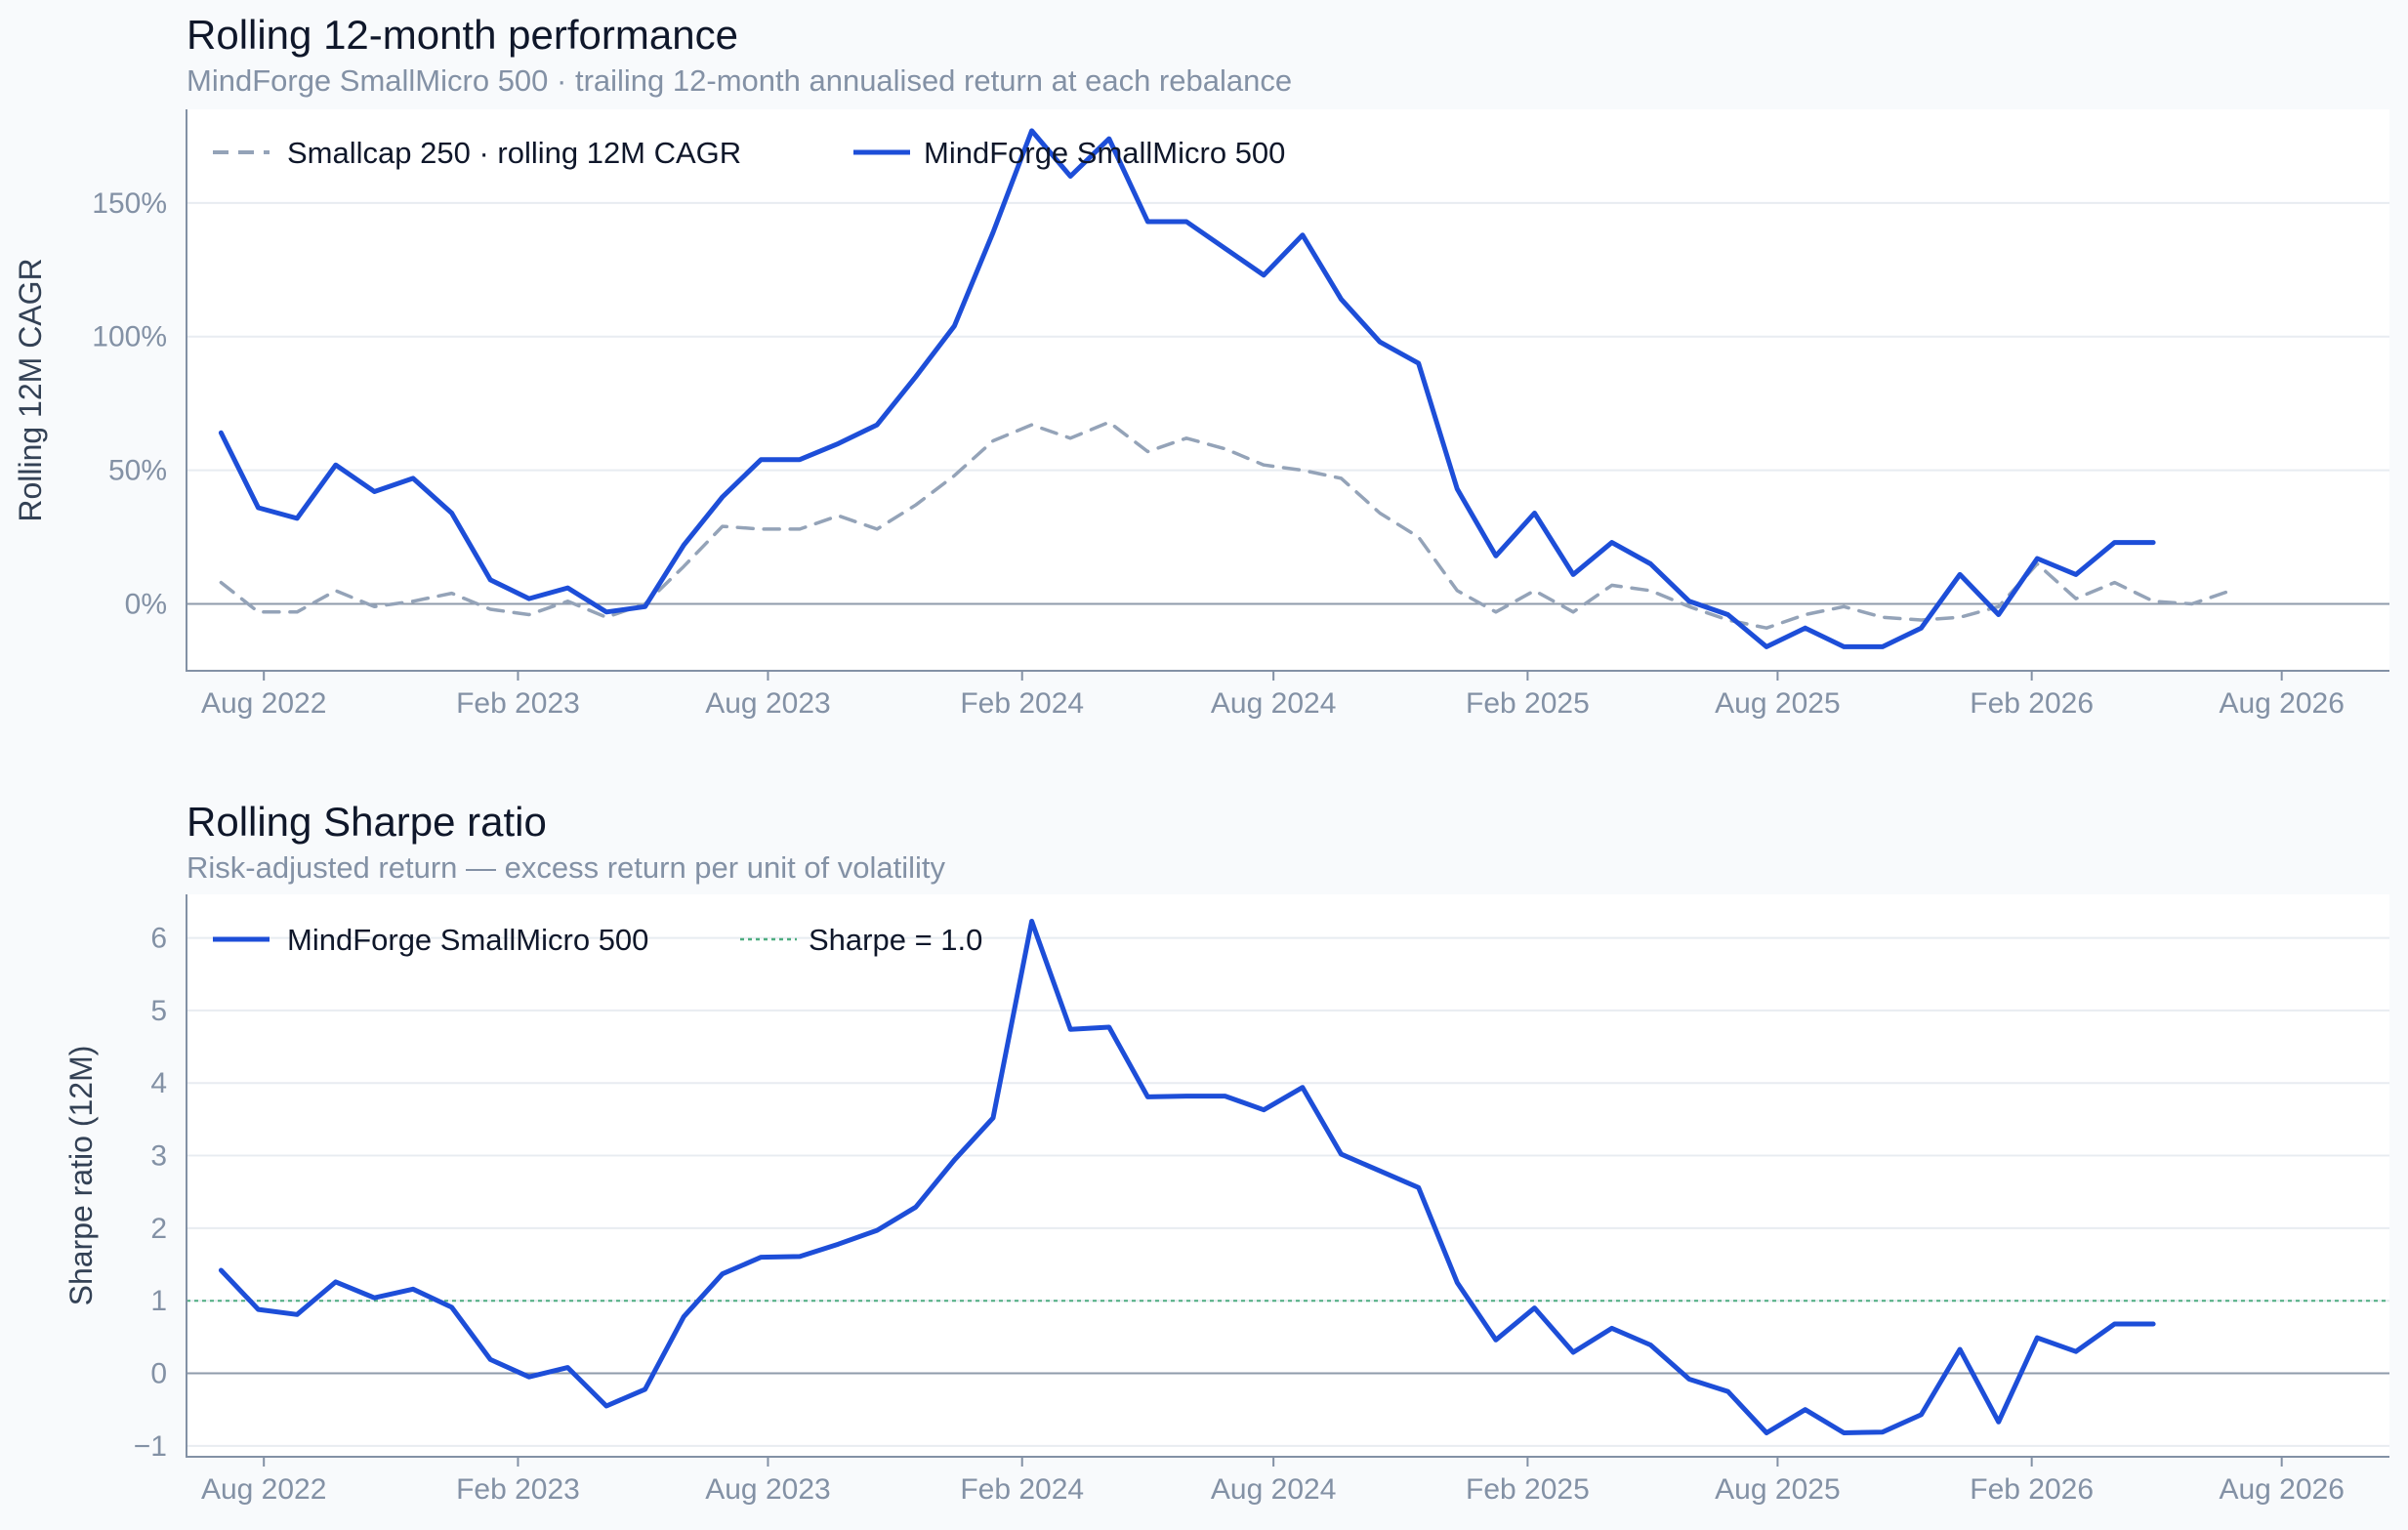  I want to click on legend-label-sharpe-ref: Sharpe = 1.0, so click(895, 940).